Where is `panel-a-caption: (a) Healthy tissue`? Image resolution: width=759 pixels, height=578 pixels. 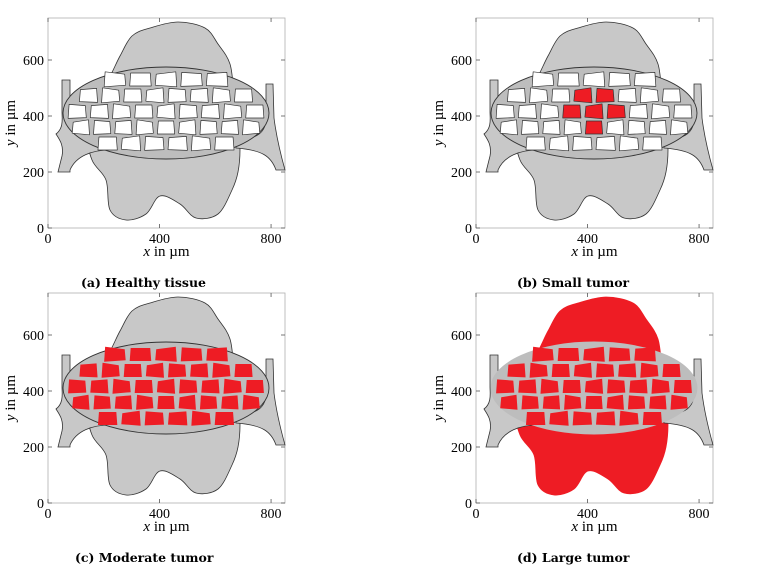 panel-a-caption: (a) Healthy tissue is located at coordinates (144, 282).